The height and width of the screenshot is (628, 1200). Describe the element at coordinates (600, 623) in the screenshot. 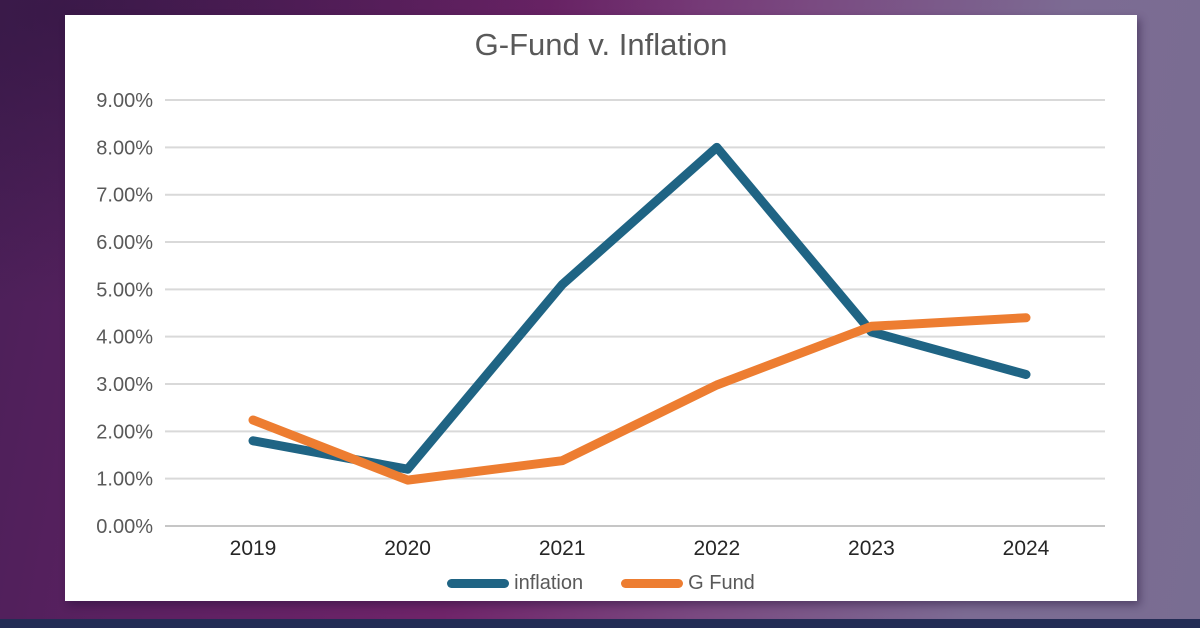

I see `bottom-accent-bar` at that location.